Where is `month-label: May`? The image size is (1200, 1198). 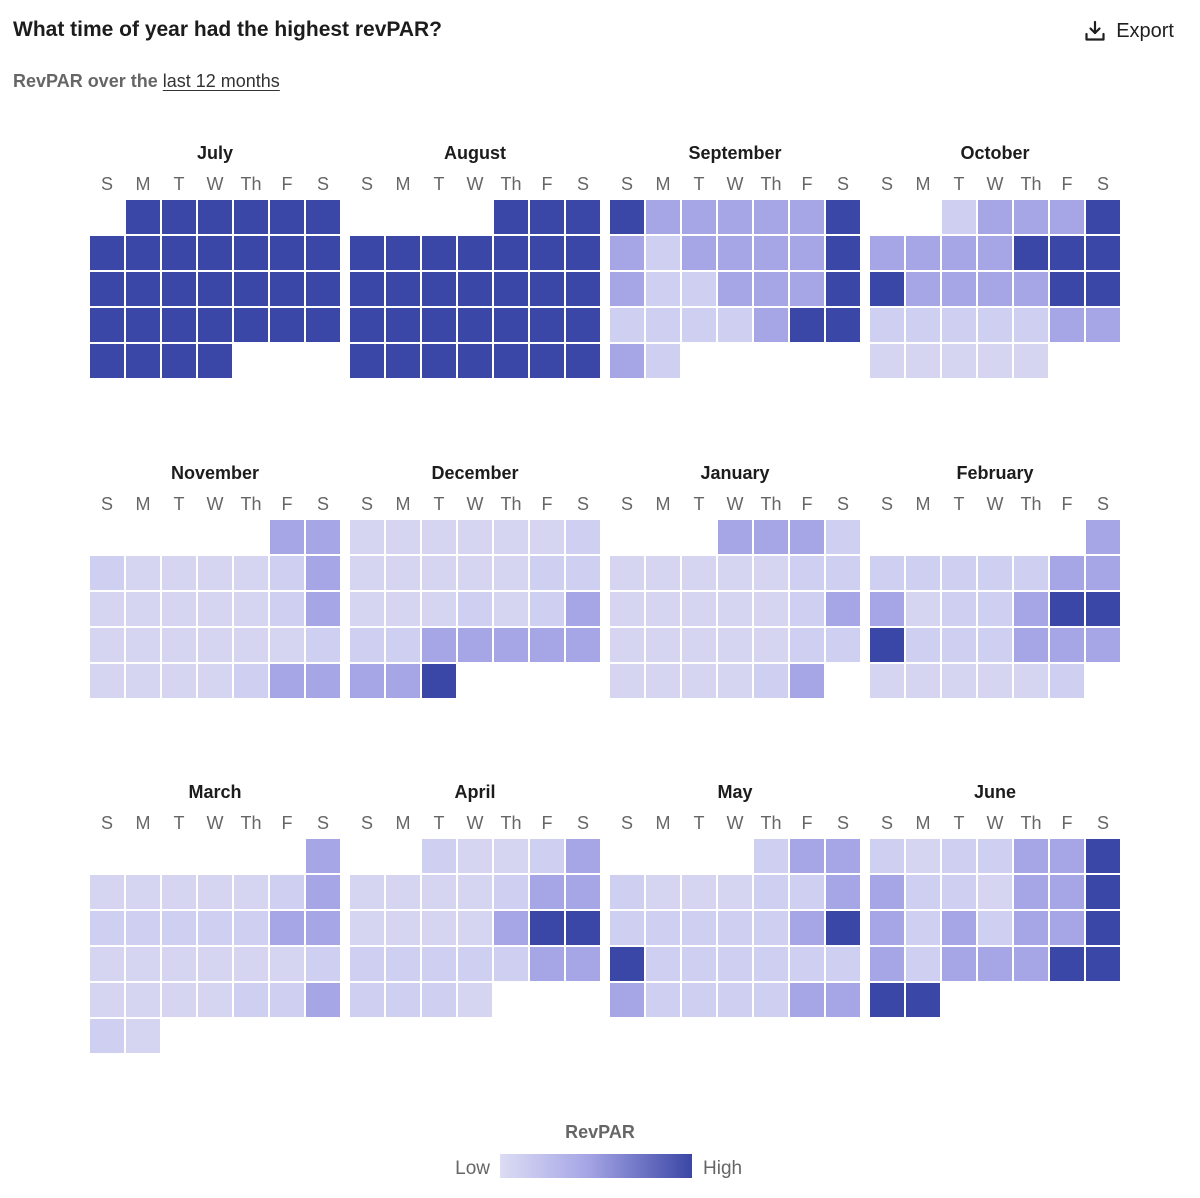
month-label: May is located at coordinates (734, 792).